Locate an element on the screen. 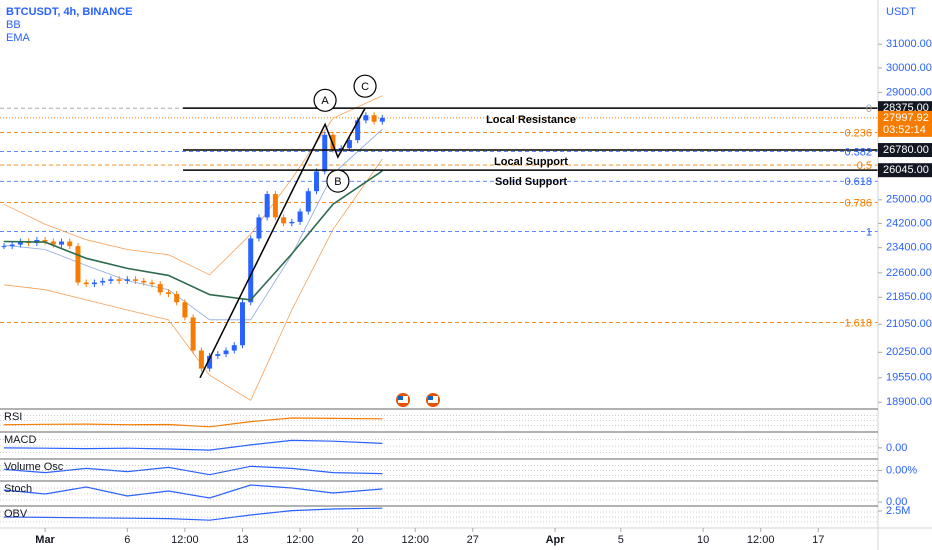 Image resolution: width=932 pixels, height=550 pixels. y-tick-label: 22600.00 is located at coordinates (909, 273).